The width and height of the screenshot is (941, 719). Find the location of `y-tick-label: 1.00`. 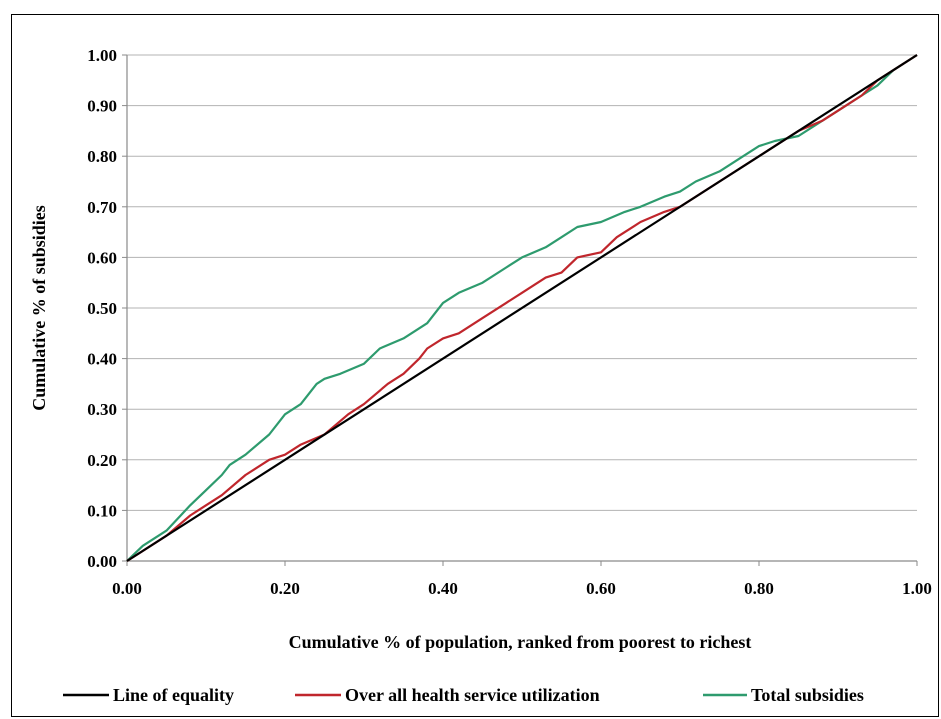

y-tick-label: 1.00 is located at coordinates (102, 55).